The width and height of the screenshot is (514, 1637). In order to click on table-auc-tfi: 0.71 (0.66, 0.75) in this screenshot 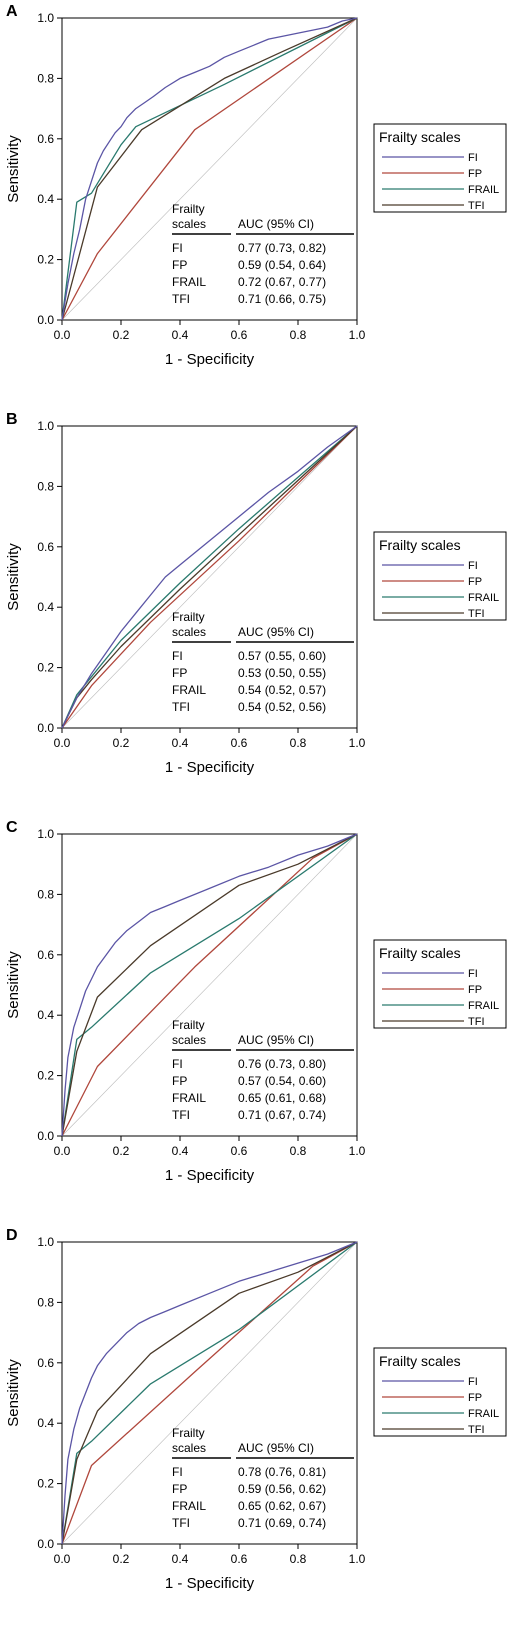, I will do `click(282, 299)`.